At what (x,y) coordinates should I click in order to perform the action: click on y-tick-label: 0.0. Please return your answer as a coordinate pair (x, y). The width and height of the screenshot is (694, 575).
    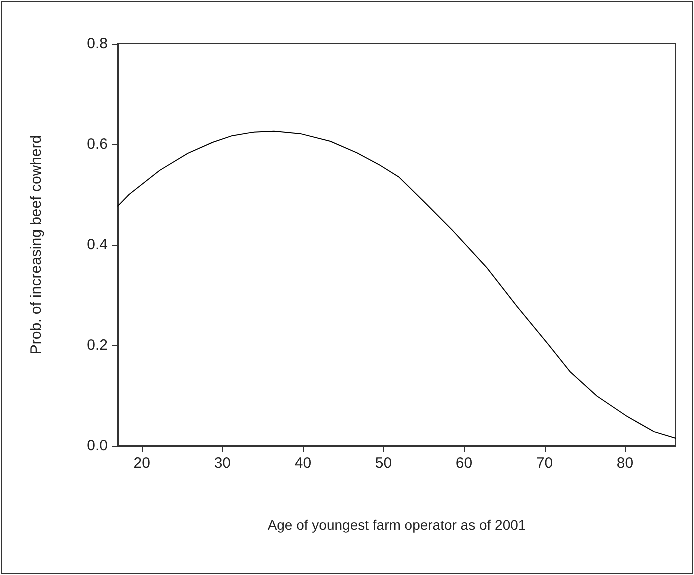
    Looking at the image, I should click on (97, 446).